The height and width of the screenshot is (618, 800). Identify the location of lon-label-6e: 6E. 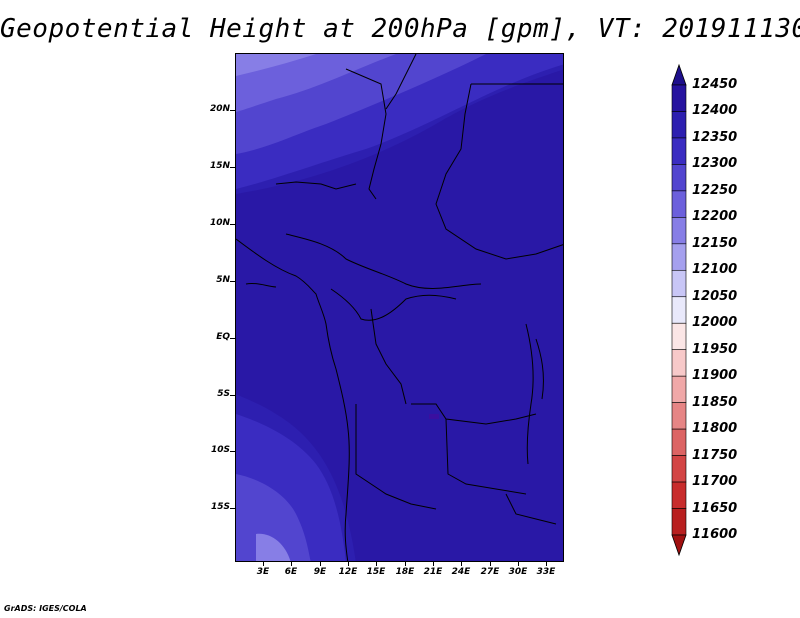
(291, 572).